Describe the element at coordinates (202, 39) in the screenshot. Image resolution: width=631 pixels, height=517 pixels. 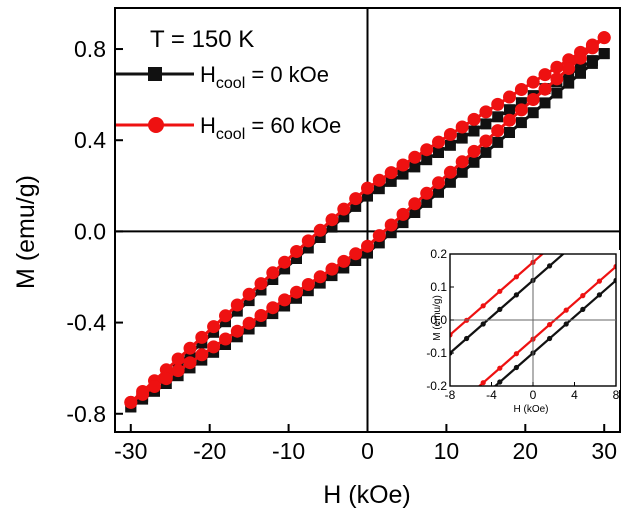
I see `temperature-annotation: T = 150 K` at that location.